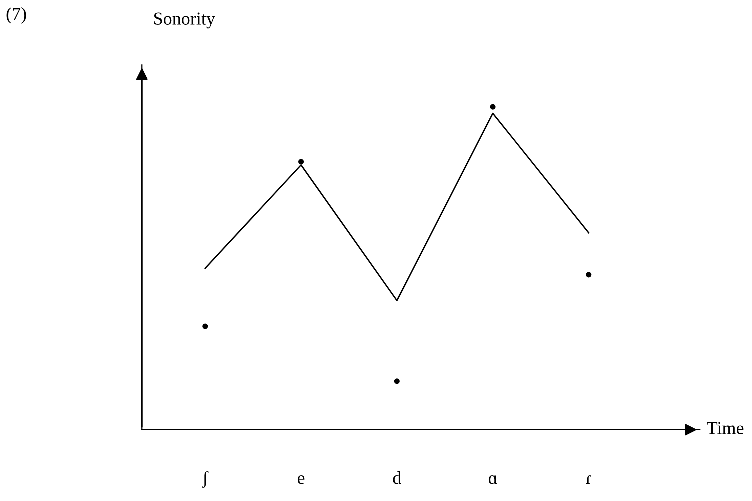 The width and height of the screenshot is (752, 501). I want to click on x-tick-label: e, so click(301, 480).